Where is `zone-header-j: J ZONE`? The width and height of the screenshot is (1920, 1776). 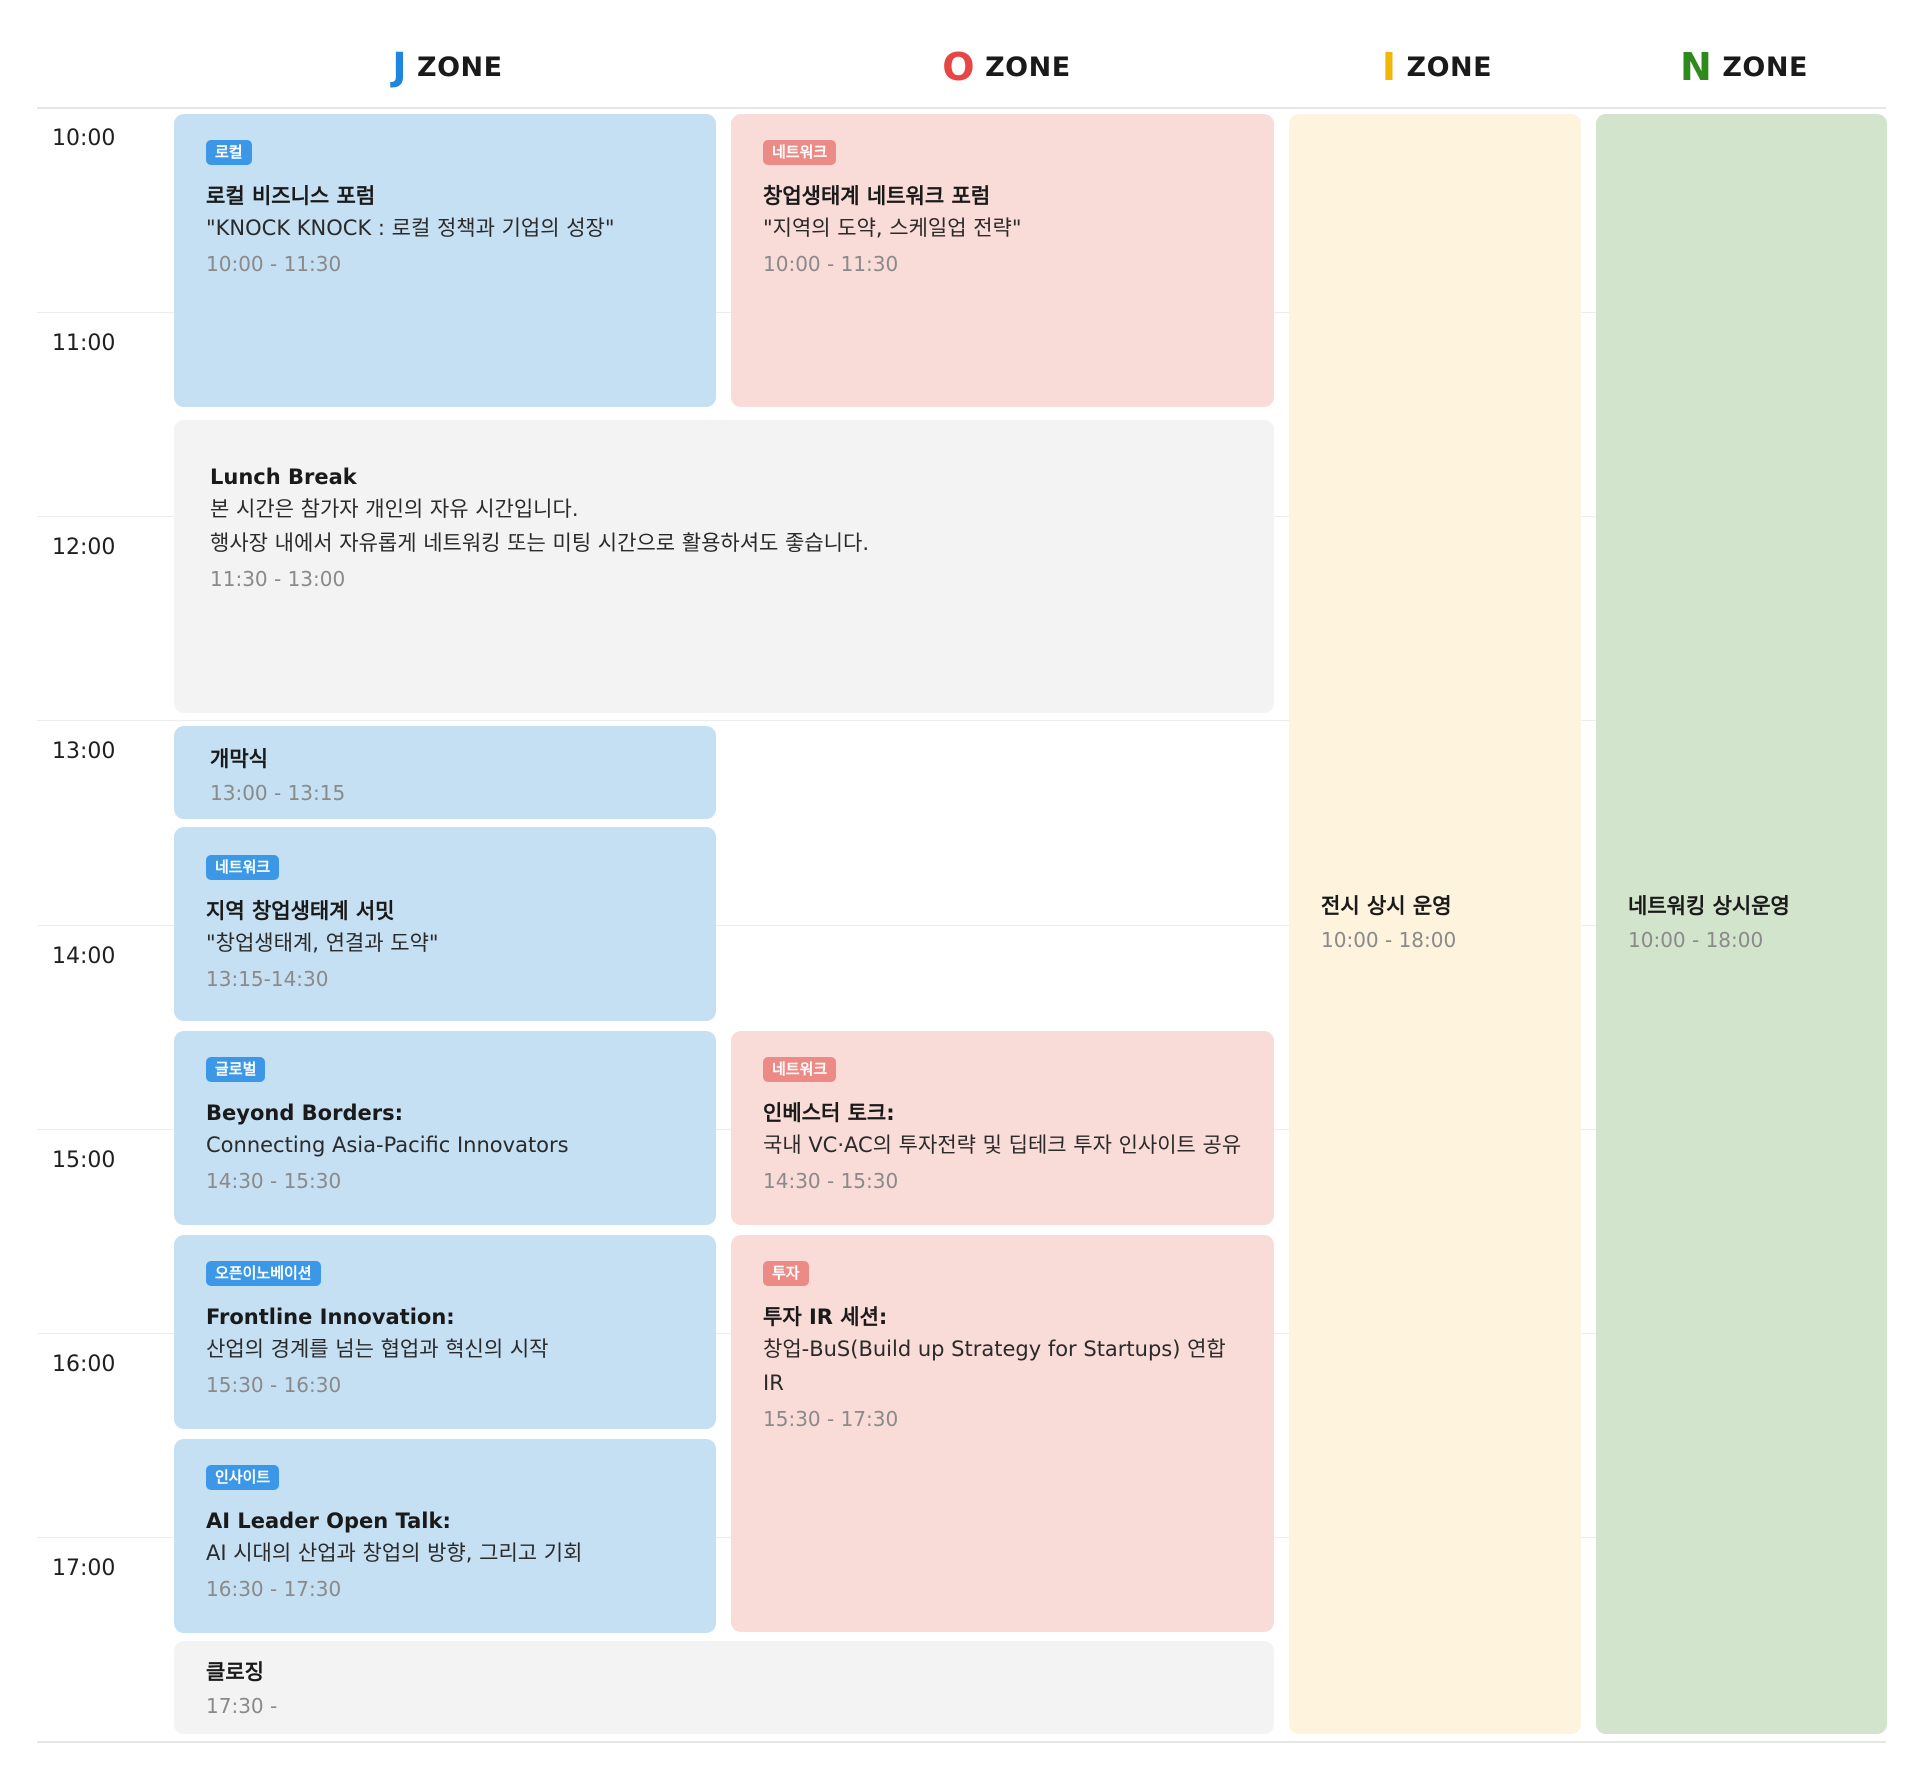
zone-header-j: J ZONE is located at coordinates (447, 67).